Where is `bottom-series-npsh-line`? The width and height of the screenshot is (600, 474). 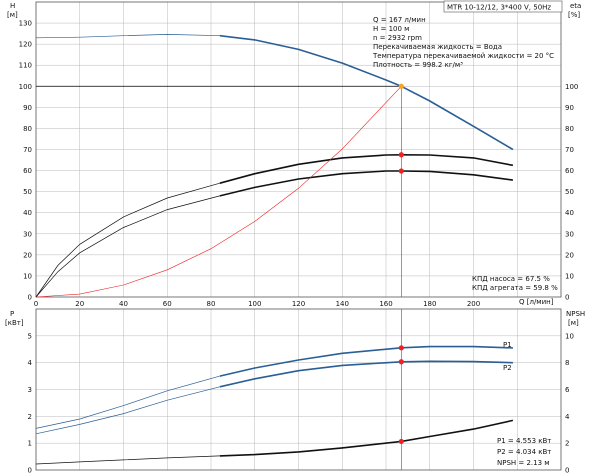
bottom-series-npsh-line is located at coordinates (366, 438).